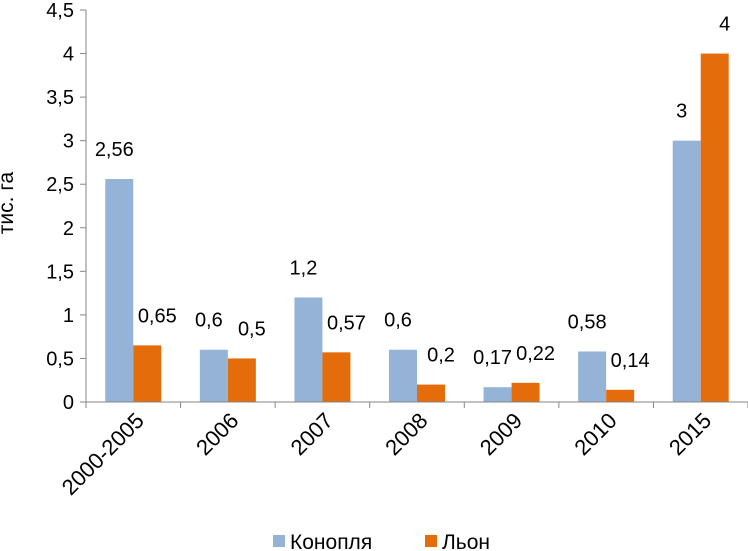  What do you see at coordinates (114, 150) in the screenshot?
I see `data-label: 2,56` at bounding box center [114, 150].